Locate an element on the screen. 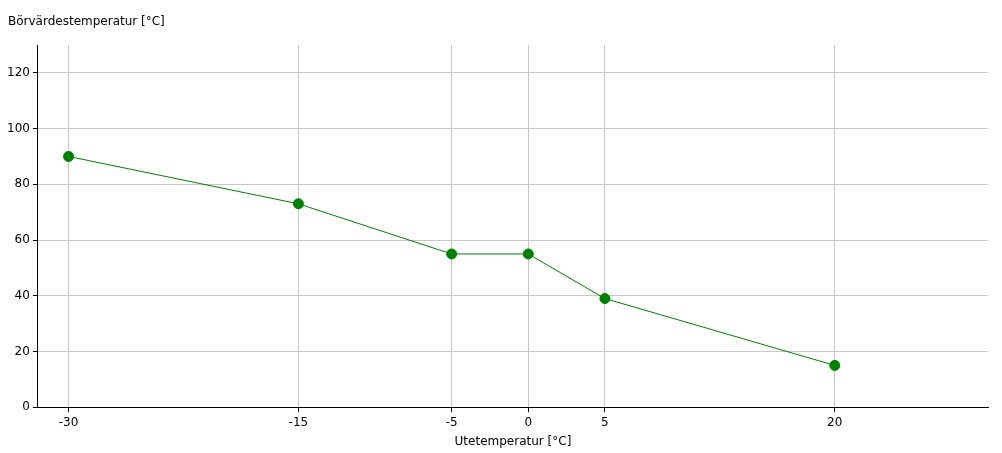  x-tick-label: -5 is located at coordinates (451, 421).